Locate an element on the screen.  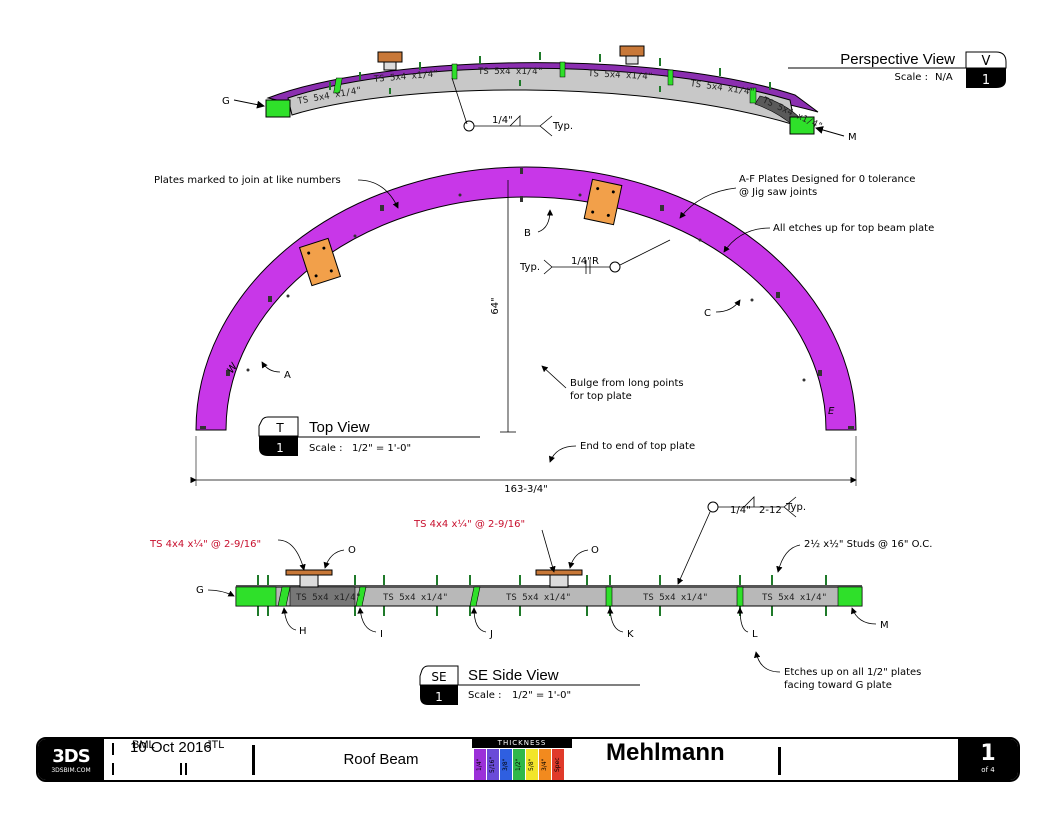
perspective-view-title: Perspective View is located at coordinates (897, 59).